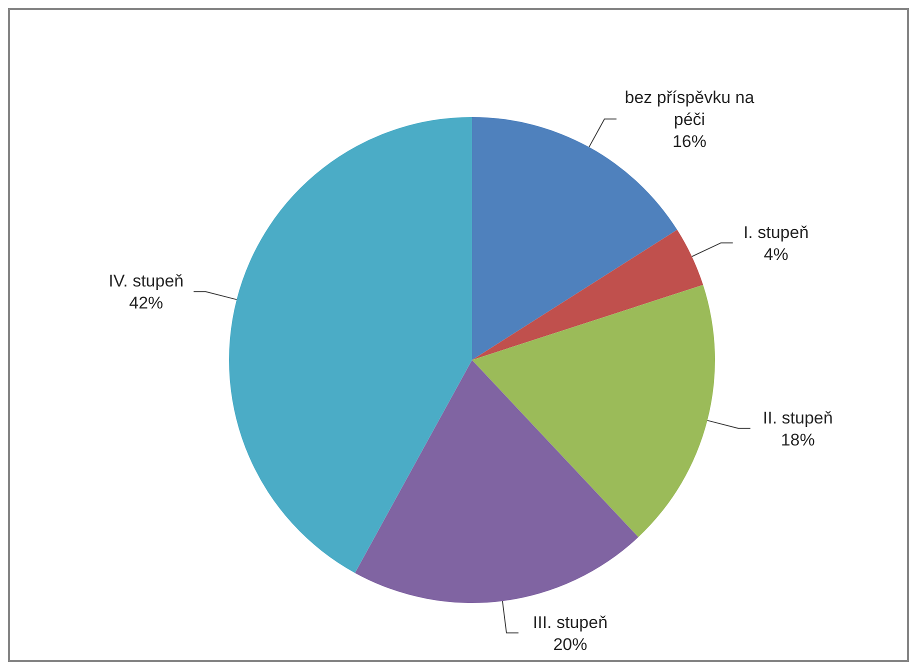 This screenshot has width=917, height=670. What do you see at coordinates (570, 622) in the screenshot?
I see `slice-label: III. stupeň` at bounding box center [570, 622].